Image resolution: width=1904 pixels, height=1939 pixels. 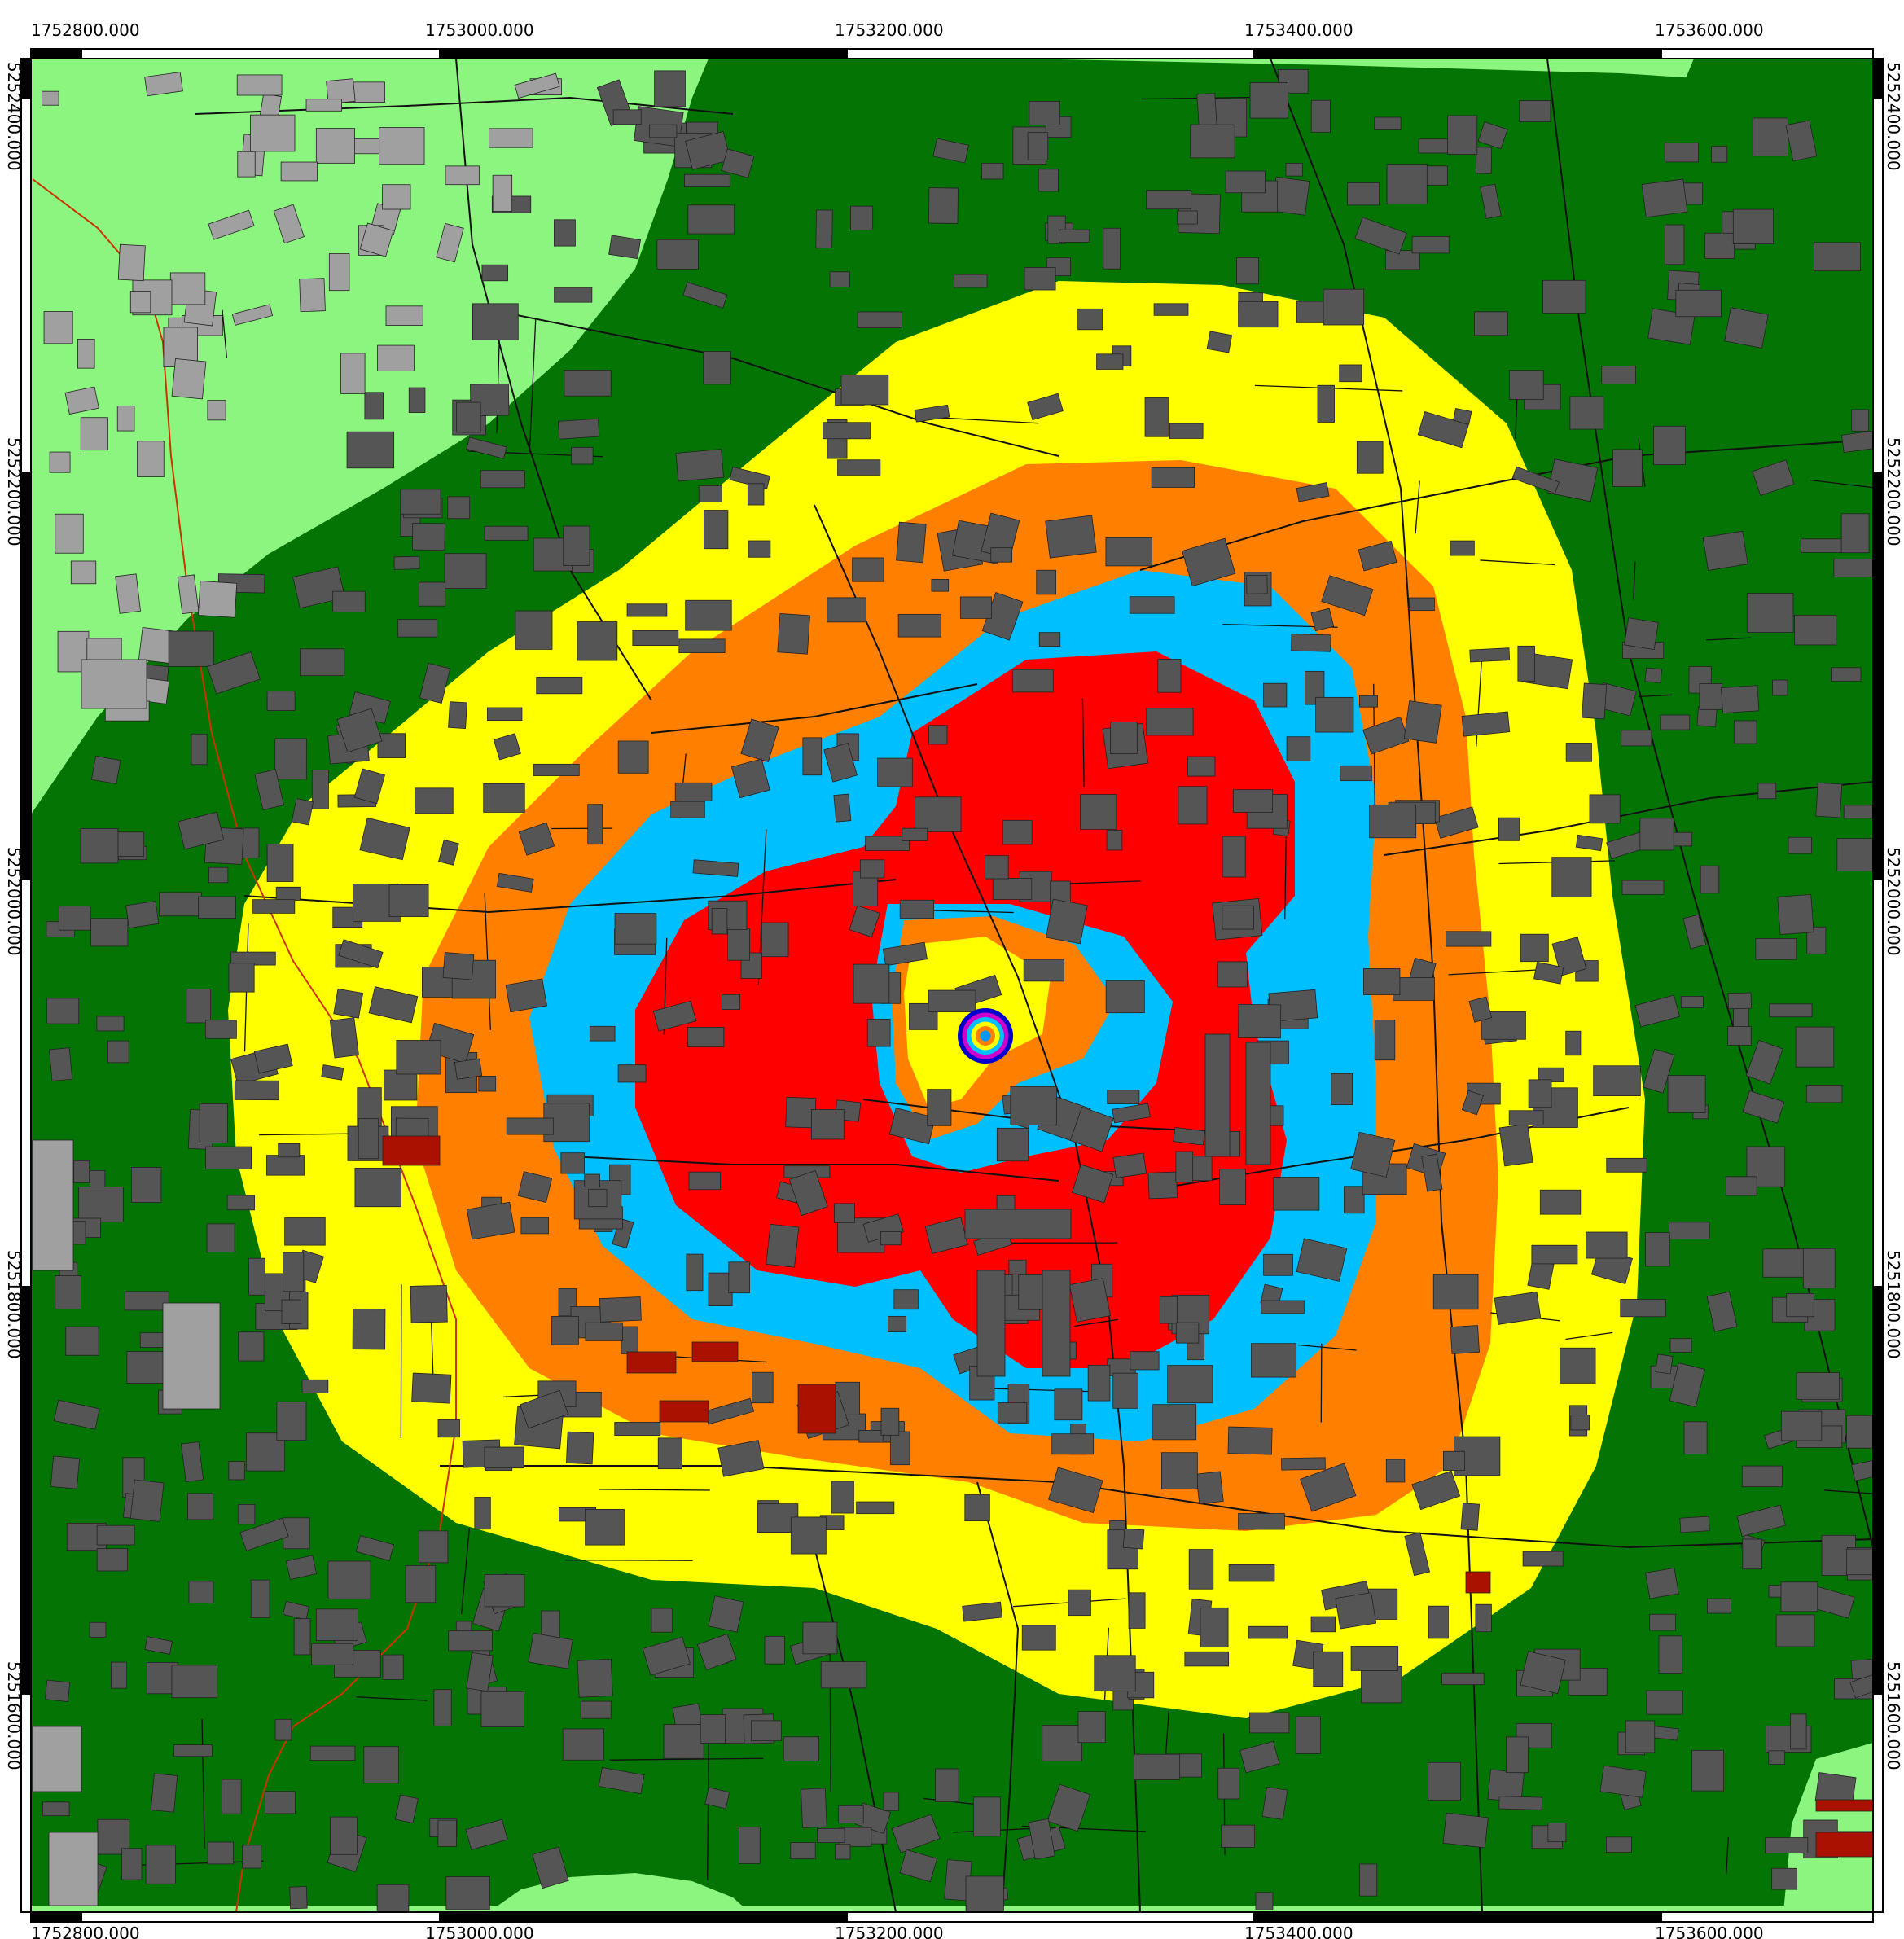 What do you see at coordinates (1629, 818) in the screenshot?
I see `road-line` at bounding box center [1629, 818].